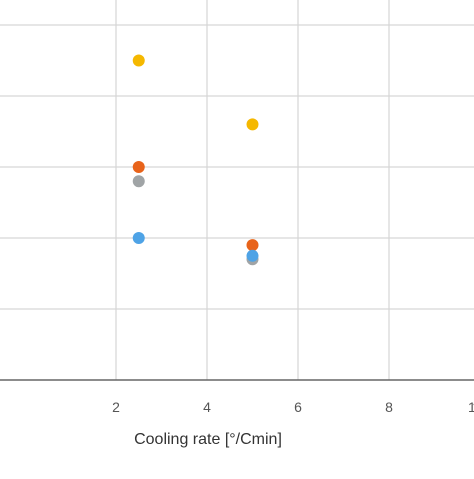 The width and height of the screenshot is (474, 479). Describe the element at coordinates (389, 407) in the screenshot. I see `x-tick-label: 8` at that location.